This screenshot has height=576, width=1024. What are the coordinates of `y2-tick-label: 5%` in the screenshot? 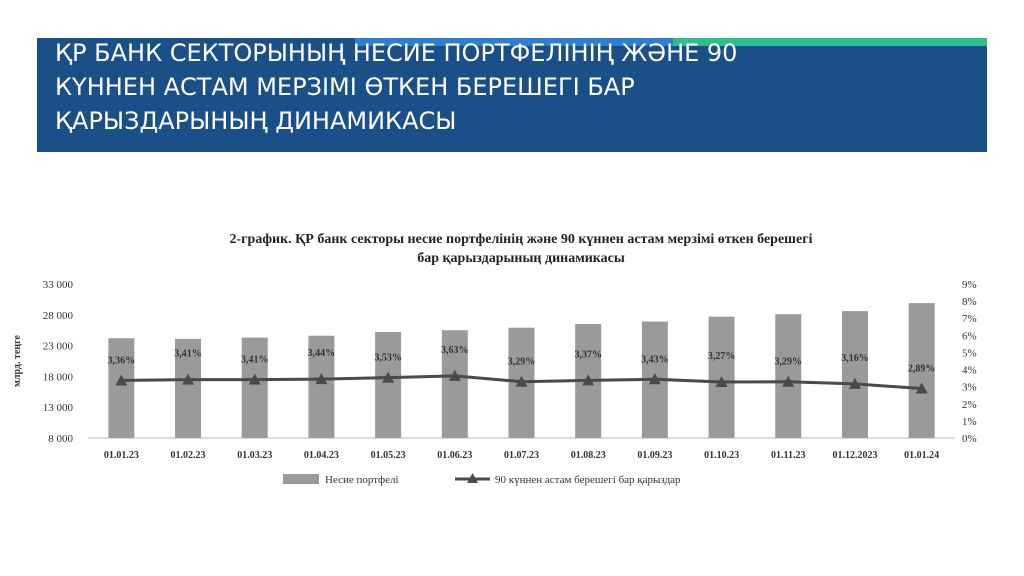 It's located at (969, 353).